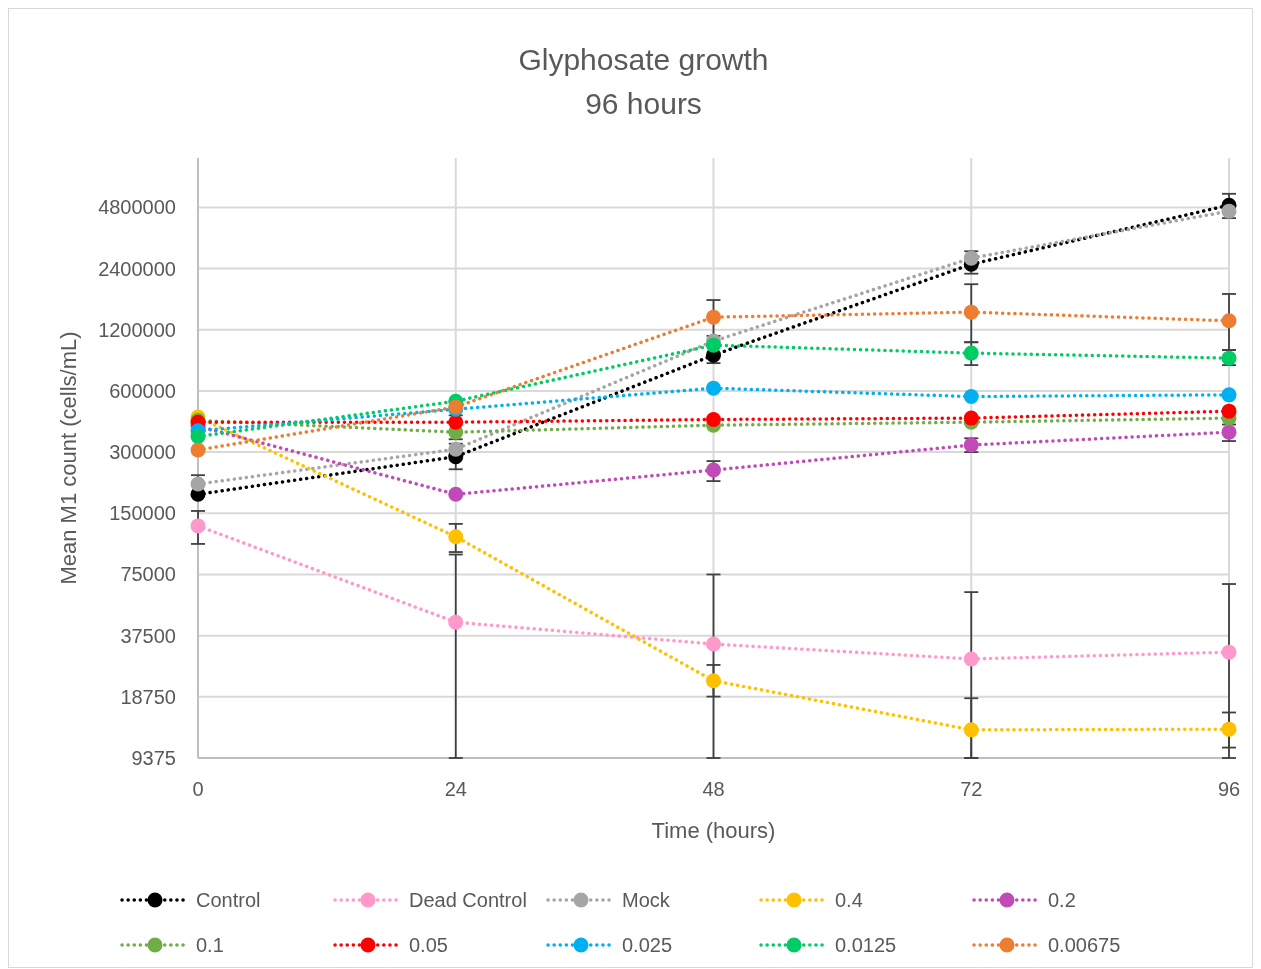 This screenshot has width=1261, height=969. I want to click on y-tick-label: 300000, so click(142, 452).